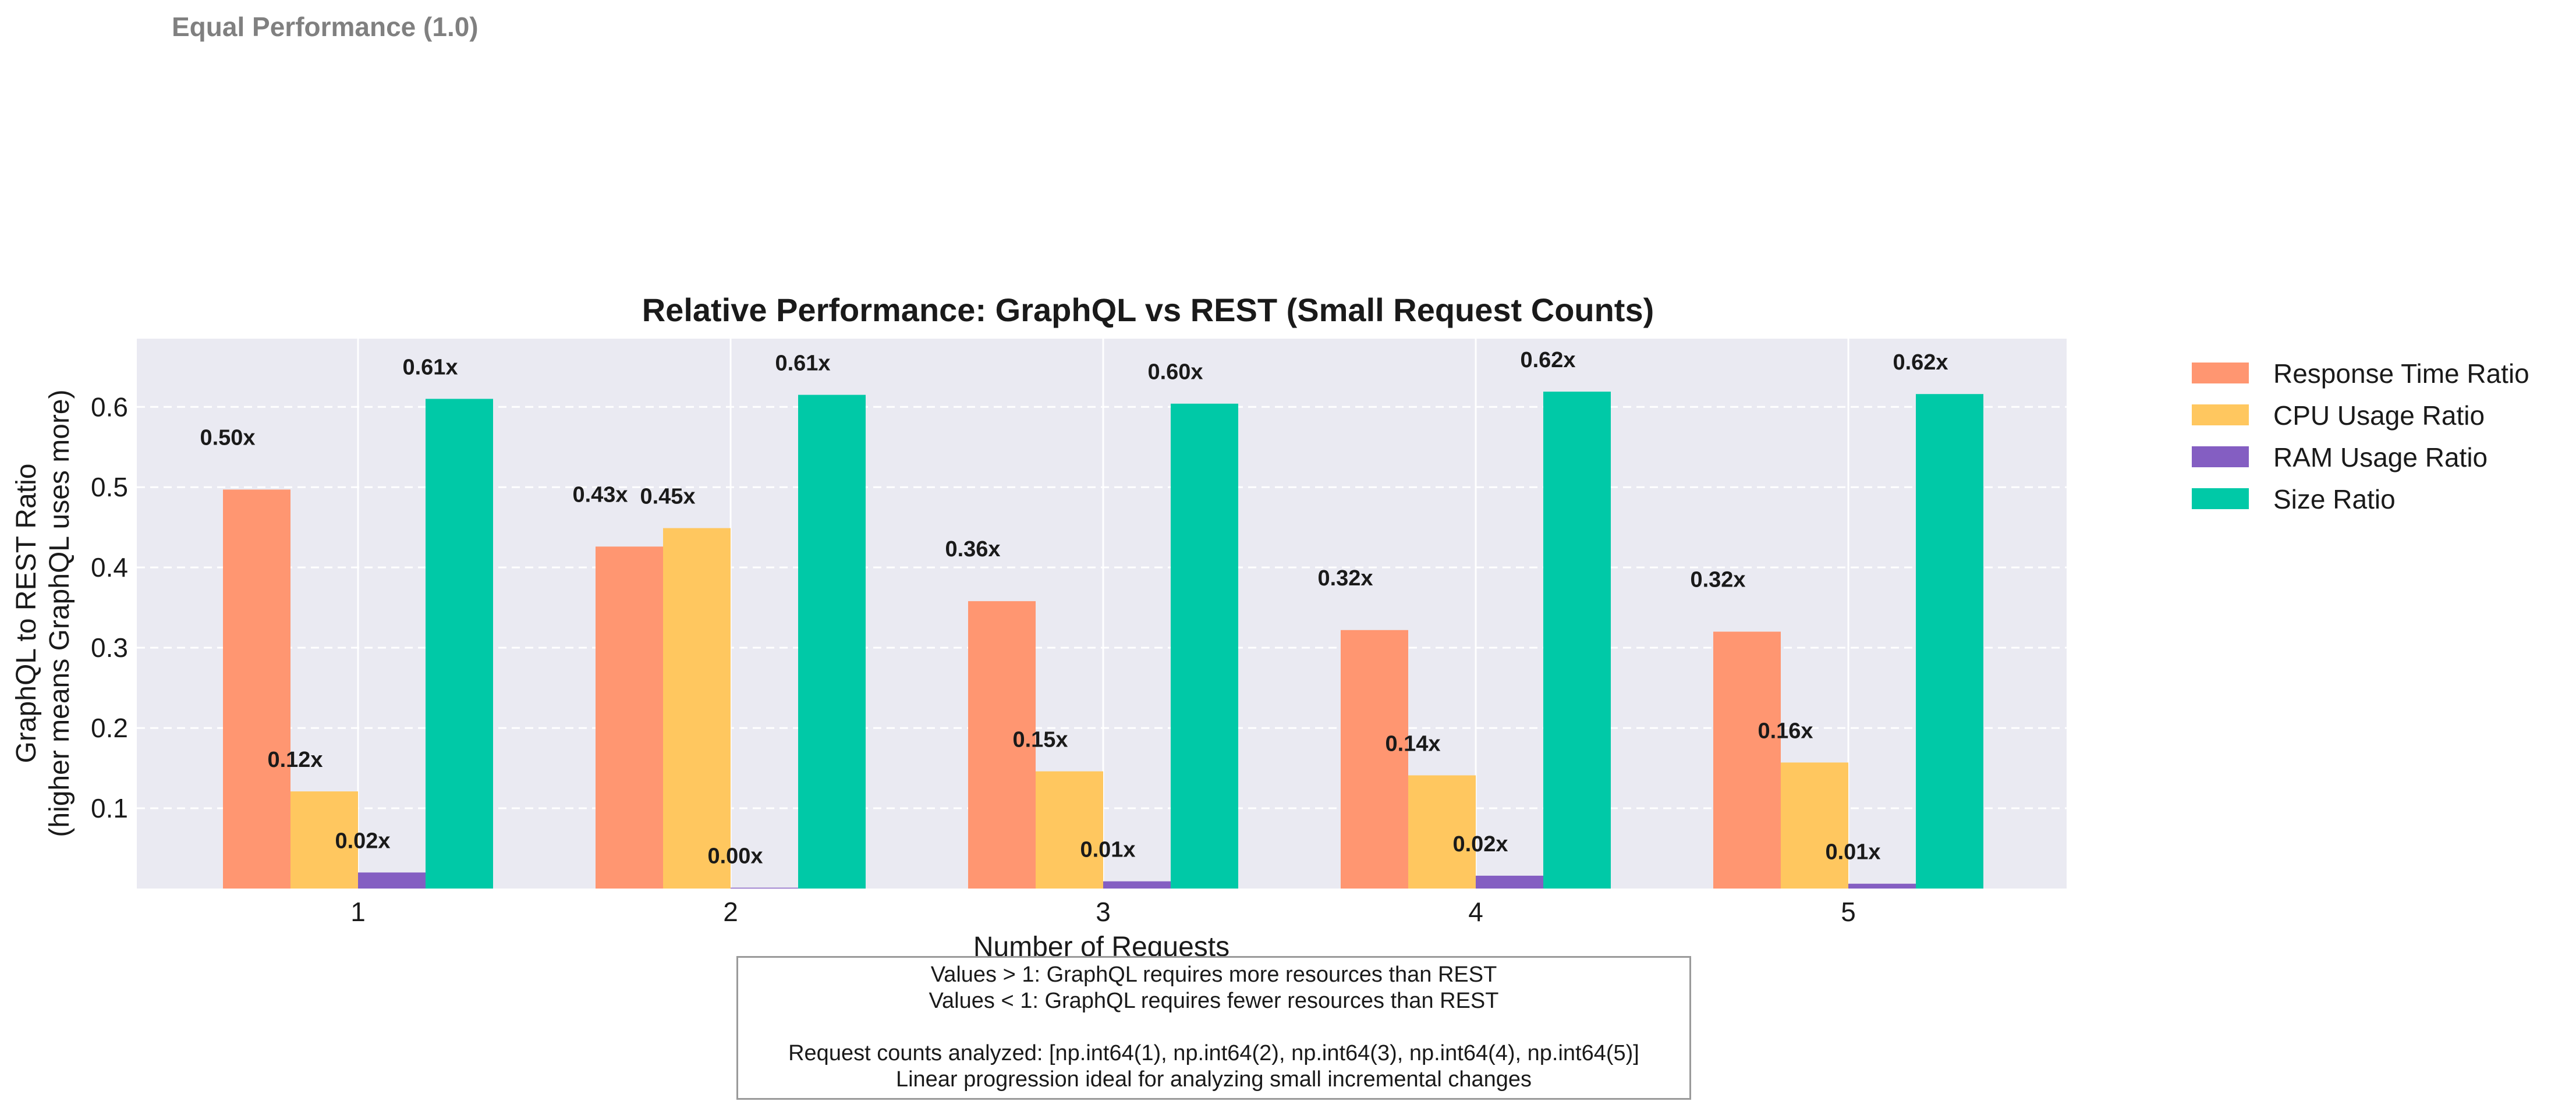 Image resolution: width=2576 pixels, height=1105 pixels. Describe the element at coordinates (109, 648) in the screenshot. I see `y-tick-label-2: 0.3` at that location.